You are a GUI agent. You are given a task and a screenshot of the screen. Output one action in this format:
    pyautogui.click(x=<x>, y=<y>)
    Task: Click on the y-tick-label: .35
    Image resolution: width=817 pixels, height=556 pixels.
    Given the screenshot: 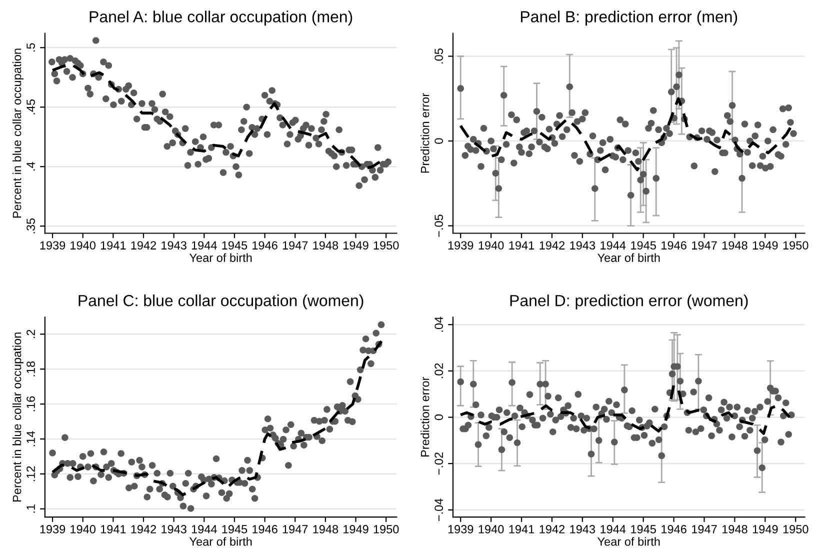 What is the action you would take?
    pyautogui.click(x=30, y=226)
    